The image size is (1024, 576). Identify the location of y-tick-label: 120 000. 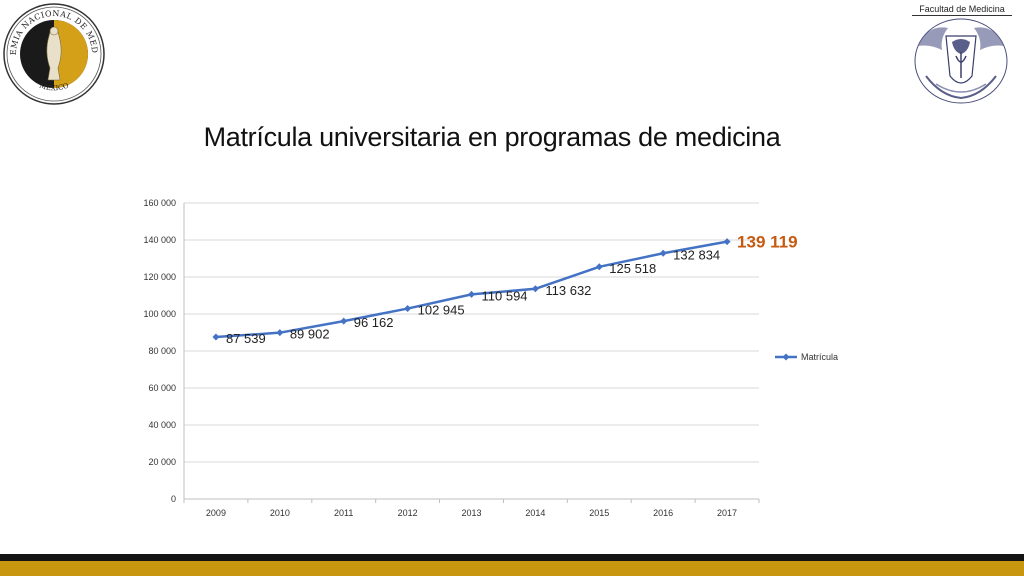
(159, 277).